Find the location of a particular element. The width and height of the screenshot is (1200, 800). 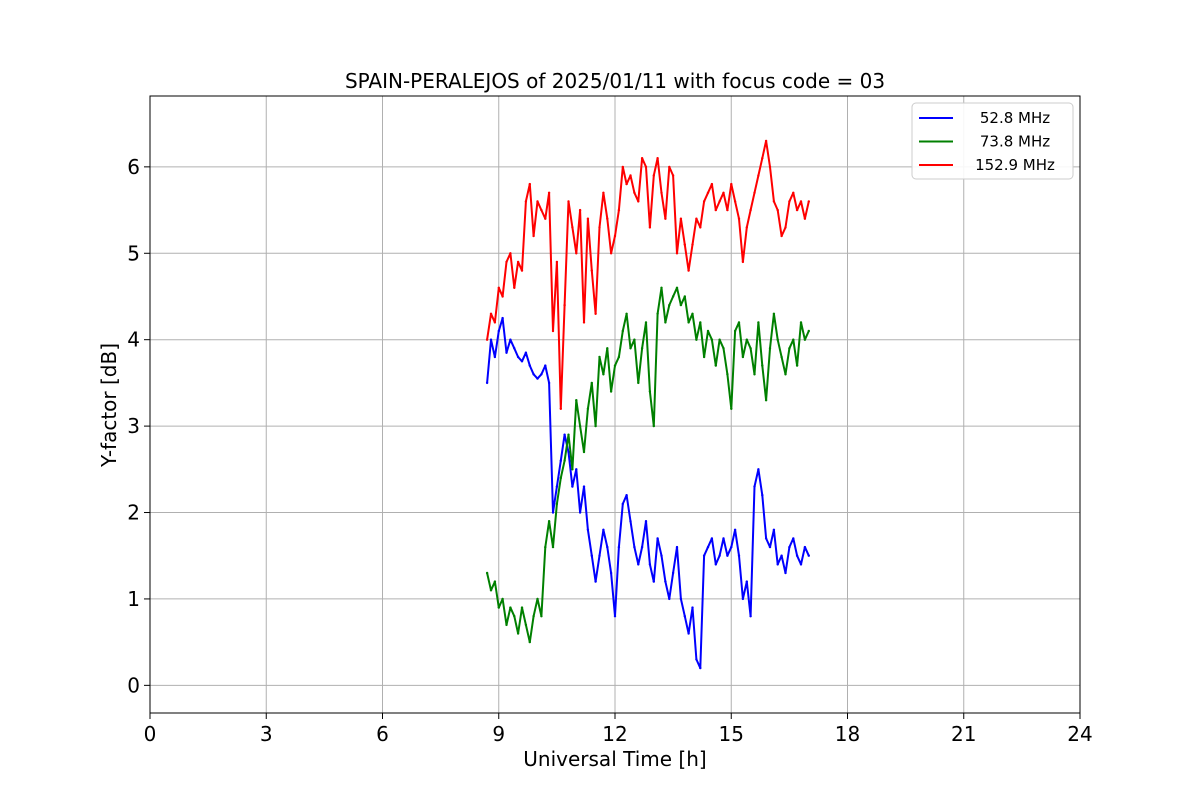

x-tick-label: 0 is located at coordinates (150, 734).